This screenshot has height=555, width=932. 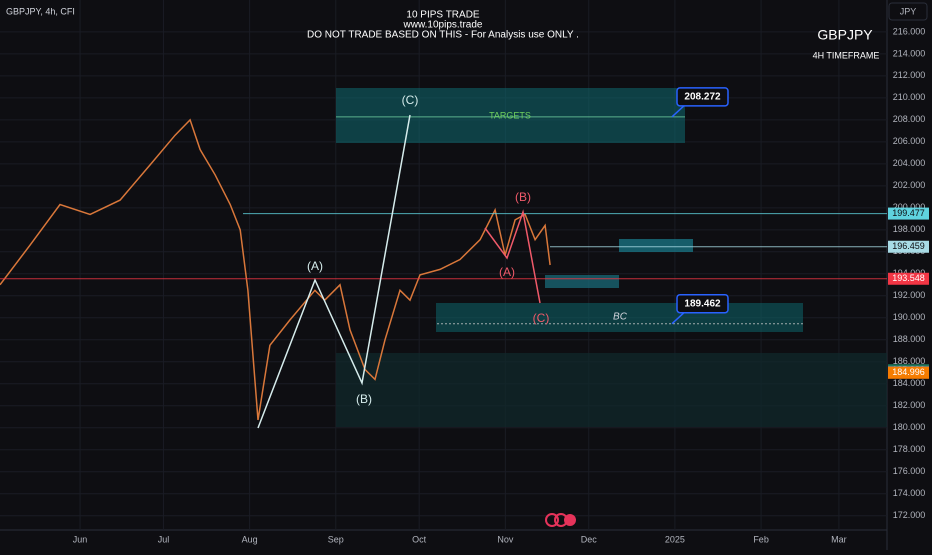 What do you see at coordinates (40, 11) in the screenshot?
I see `symbol-info: GBPJPY, 4h, CFI` at bounding box center [40, 11].